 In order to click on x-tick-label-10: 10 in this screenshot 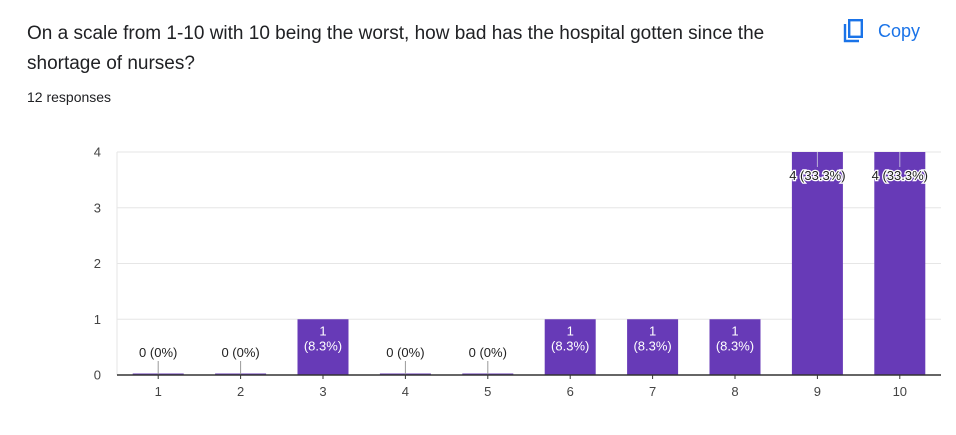, I will do `click(900, 391)`.